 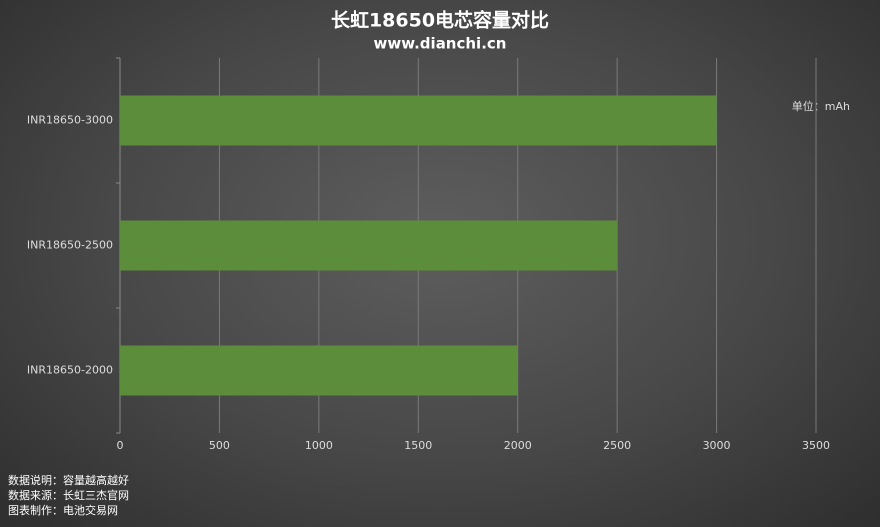 I want to click on chart-title: 长虹18650电芯容量对比, so click(x=440, y=20).